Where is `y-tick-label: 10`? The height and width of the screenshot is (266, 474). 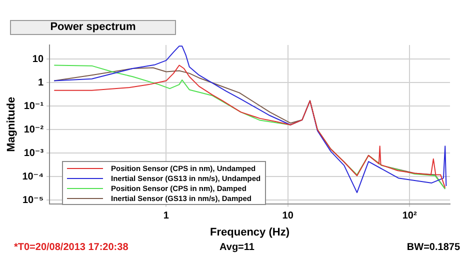
y-tick-label: 10 is located at coordinates (38, 59).